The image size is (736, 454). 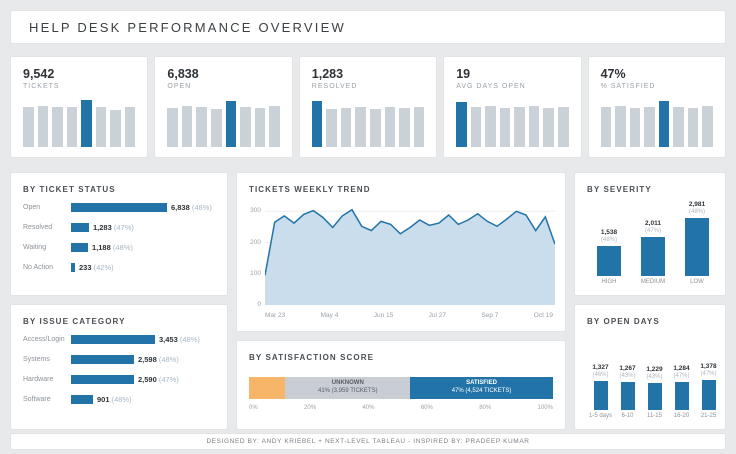 I want to click on bar-percent: (46%), so click(x=600, y=375).